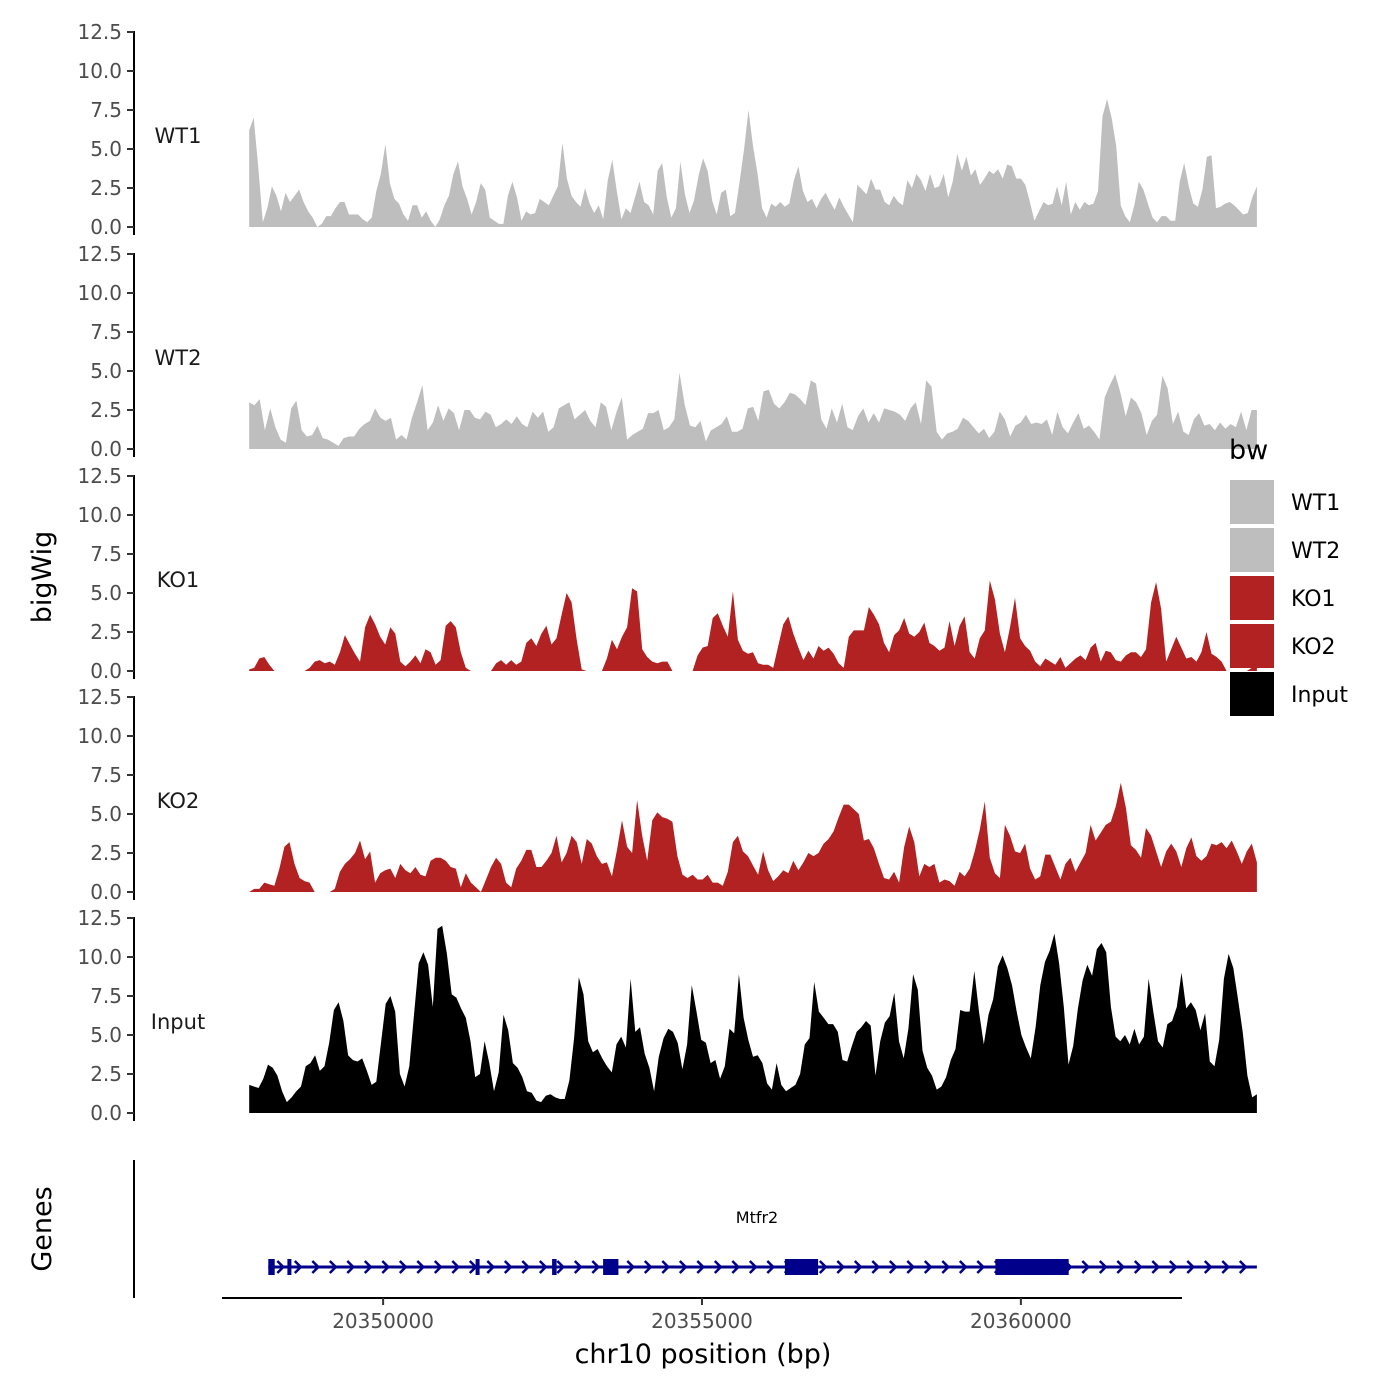 The height and width of the screenshot is (1400, 1400). What do you see at coordinates (1252, 502) in the screenshot?
I see `legend-key-wt1` at bounding box center [1252, 502].